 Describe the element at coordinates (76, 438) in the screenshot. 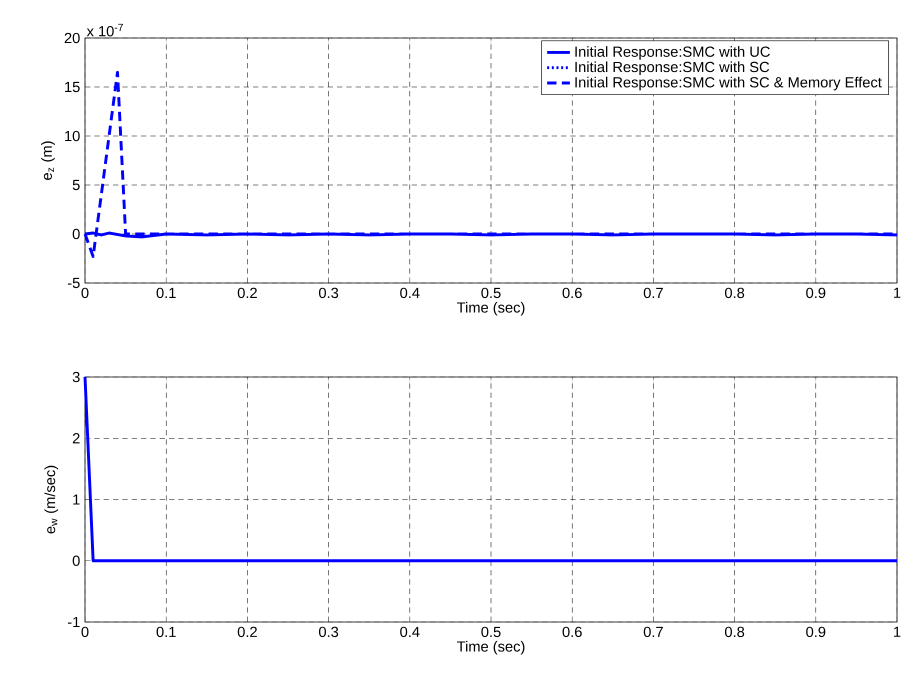

I see `y-tick-label: 2` at that location.